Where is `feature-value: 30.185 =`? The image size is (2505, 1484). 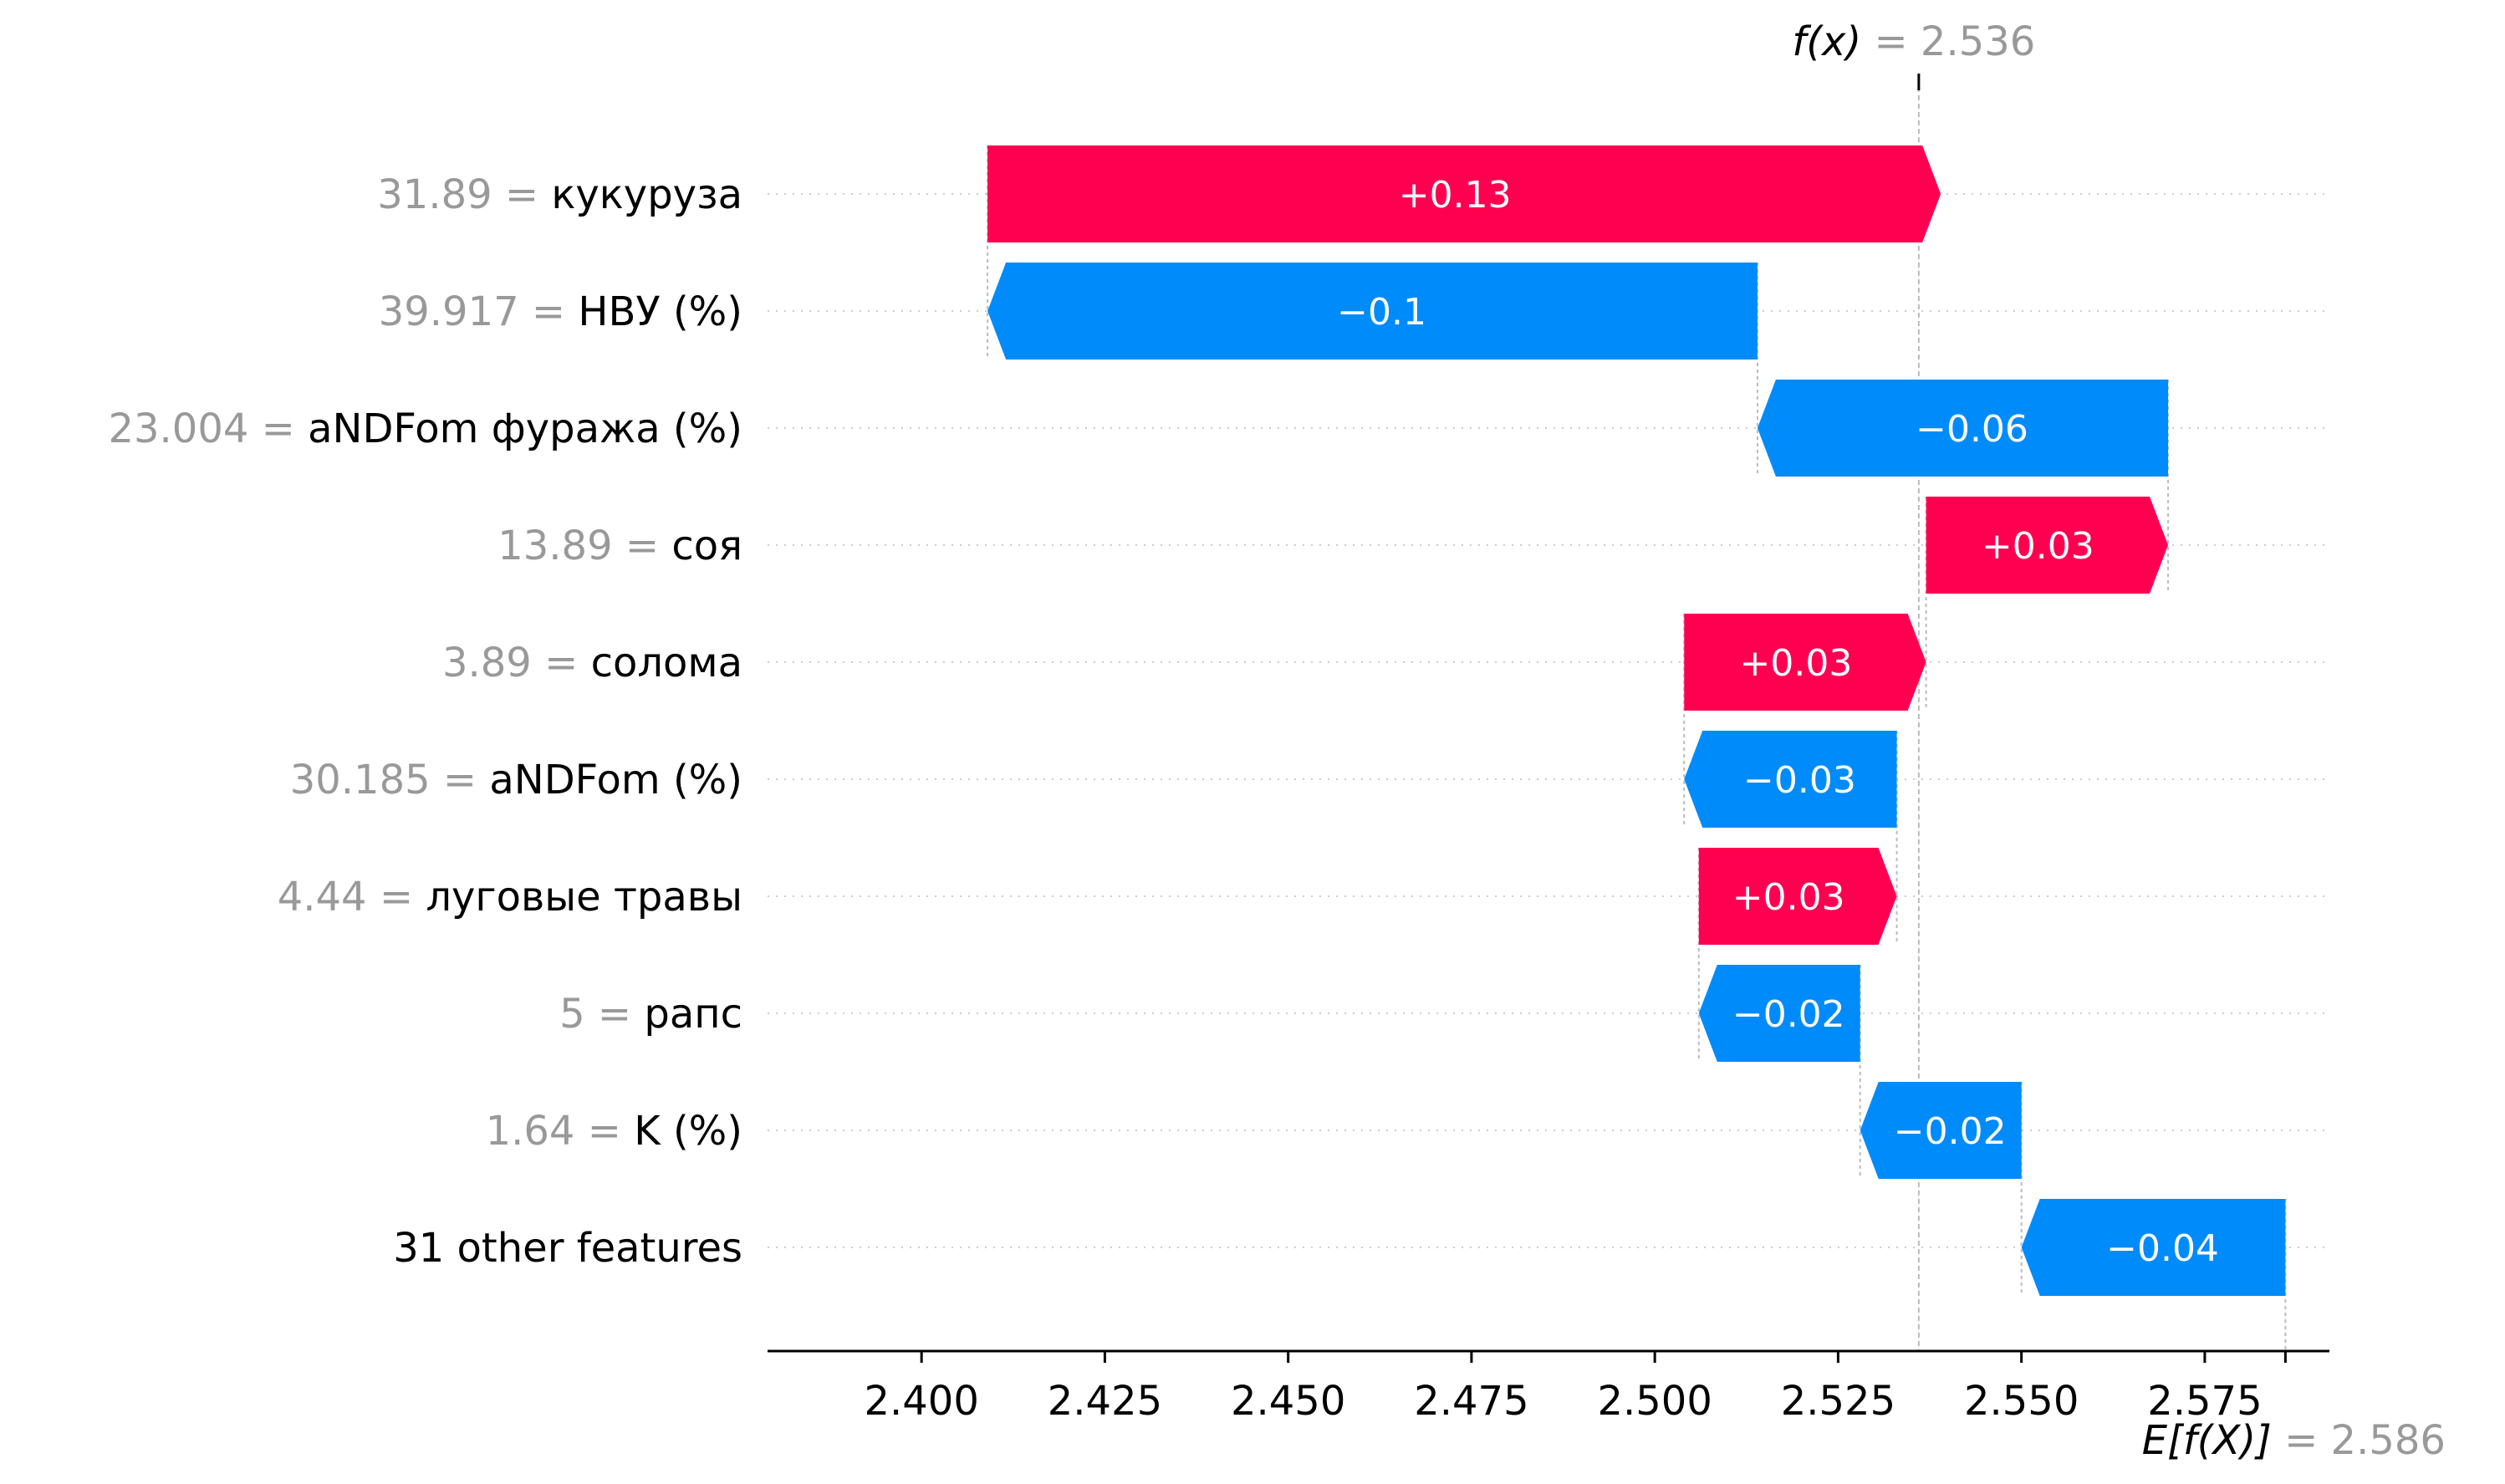
feature-value: 30.185 = is located at coordinates (390, 780).